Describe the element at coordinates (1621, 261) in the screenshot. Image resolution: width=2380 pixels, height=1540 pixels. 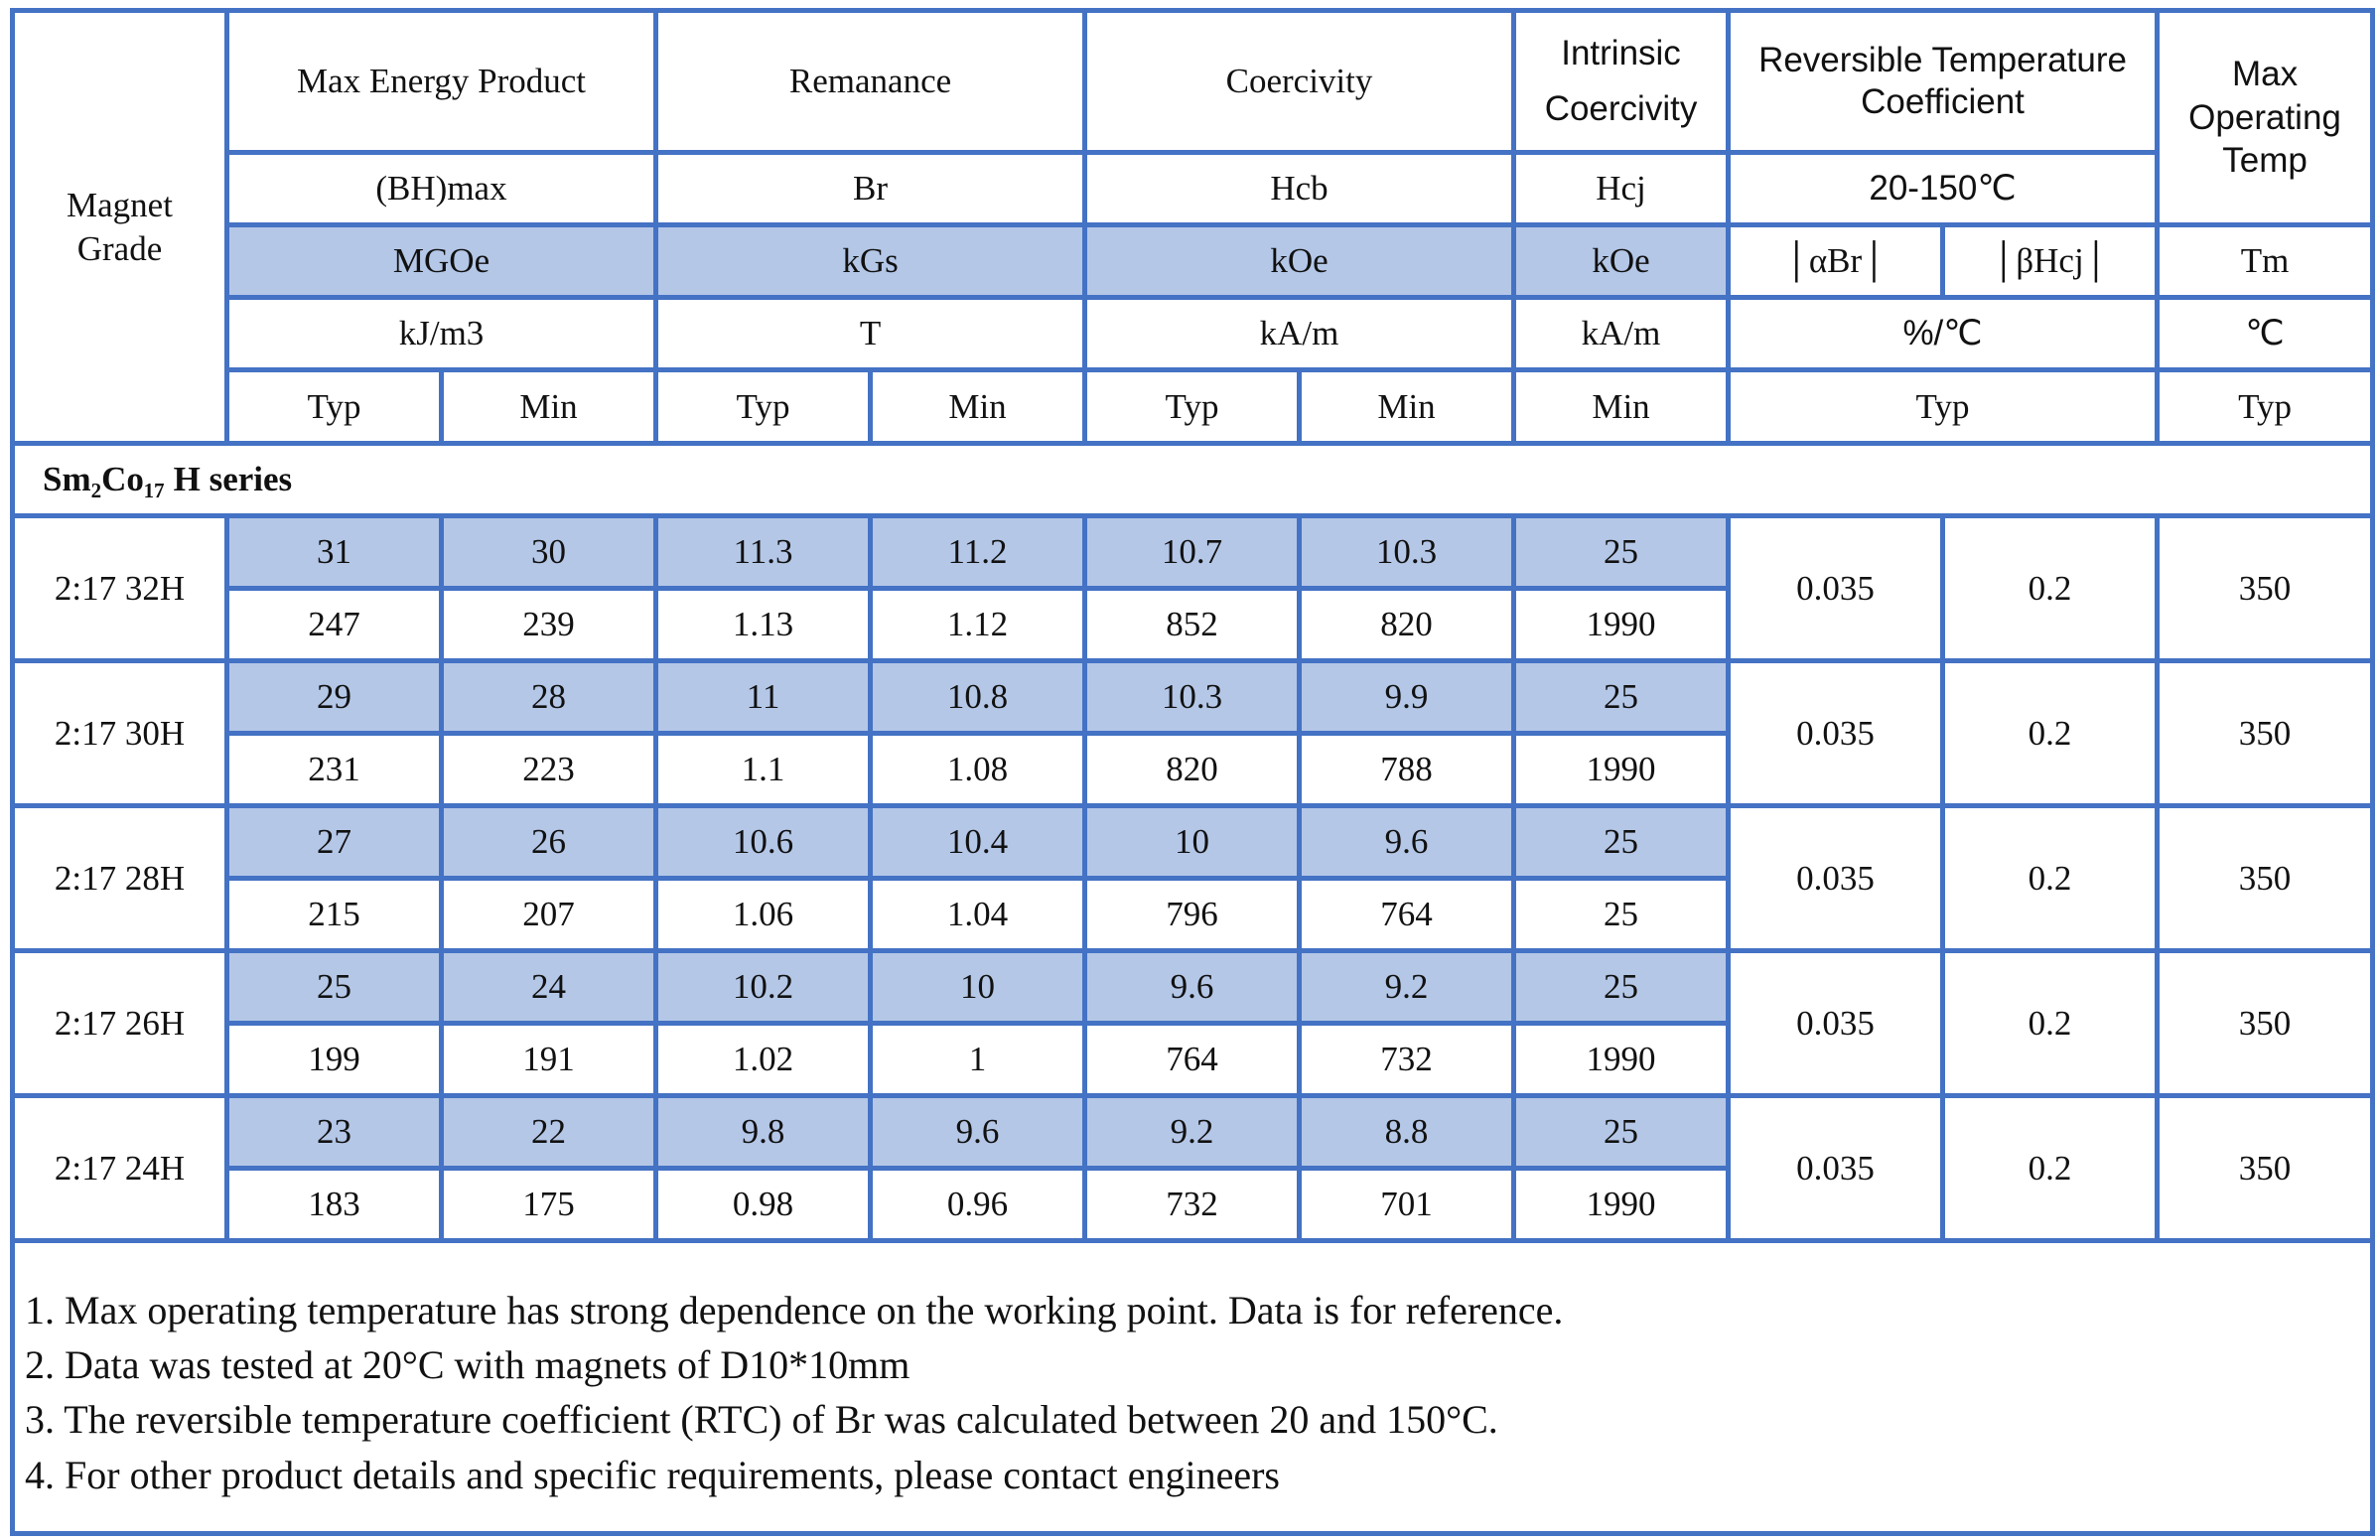
I see `unit-koe-hcj: kOe` at that location.